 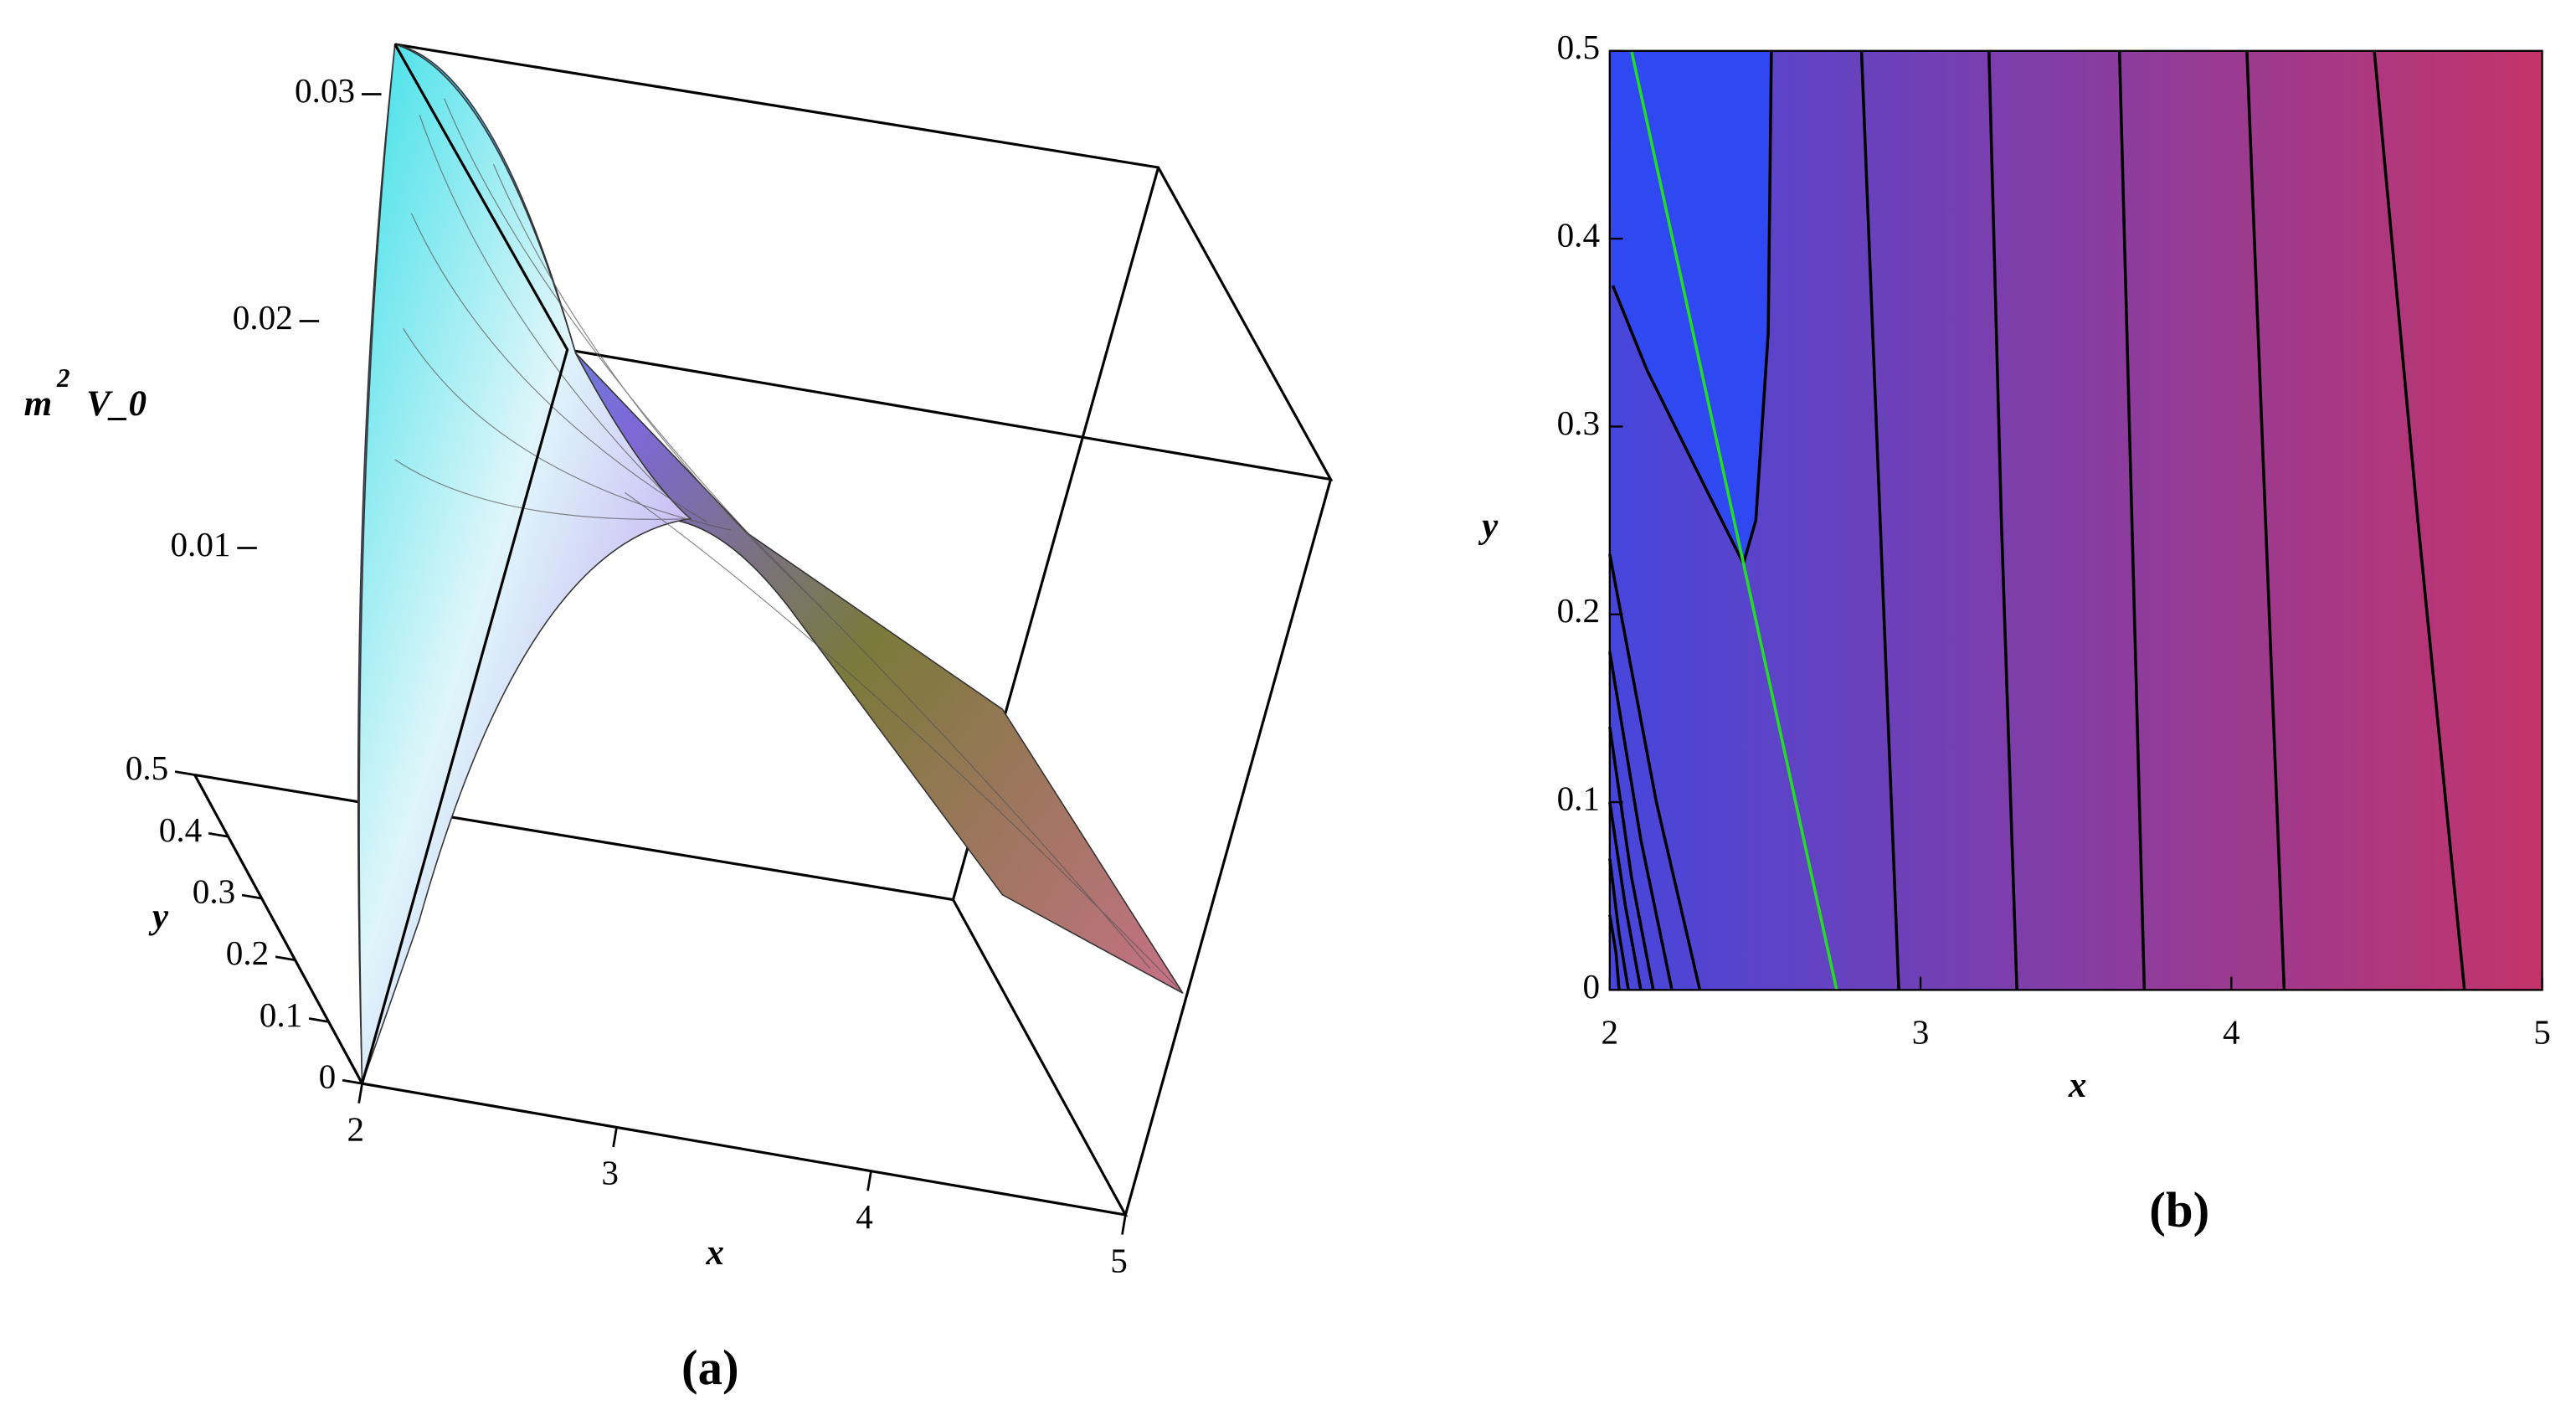 What do you see at coordinates (63, 378) in the screenshot?
I see `z-label: 2` at bounding box center [63, 378].